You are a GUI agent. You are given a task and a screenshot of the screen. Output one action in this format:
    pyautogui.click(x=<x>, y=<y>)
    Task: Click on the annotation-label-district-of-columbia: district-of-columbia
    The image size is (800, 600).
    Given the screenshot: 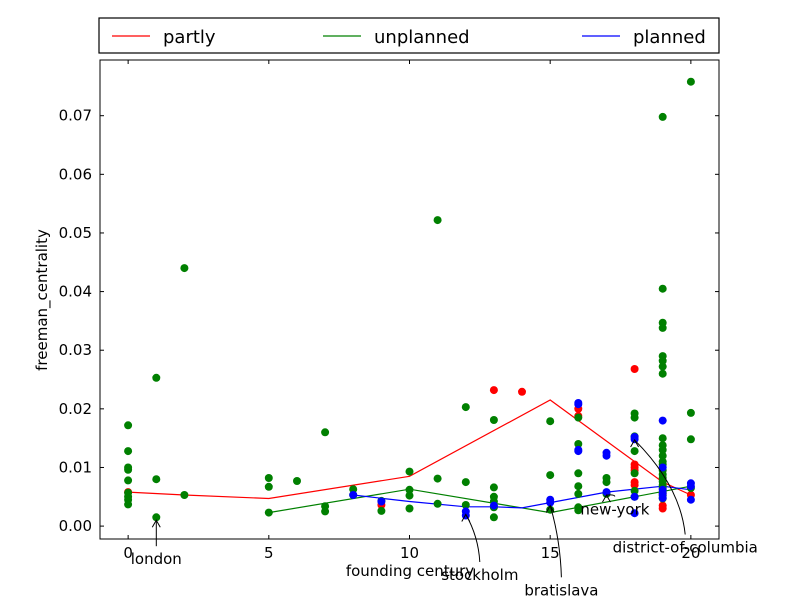 What is the action you would take?
    pyautogui.click(x=685, y=547)
    